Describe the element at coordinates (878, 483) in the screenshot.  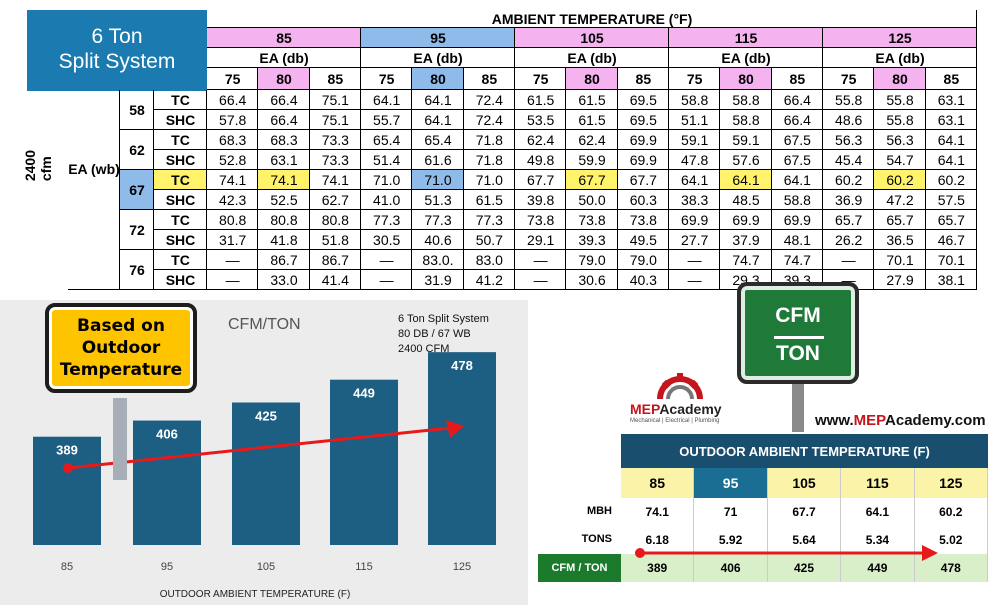
I see `summary-temp-115: 115` at that location.